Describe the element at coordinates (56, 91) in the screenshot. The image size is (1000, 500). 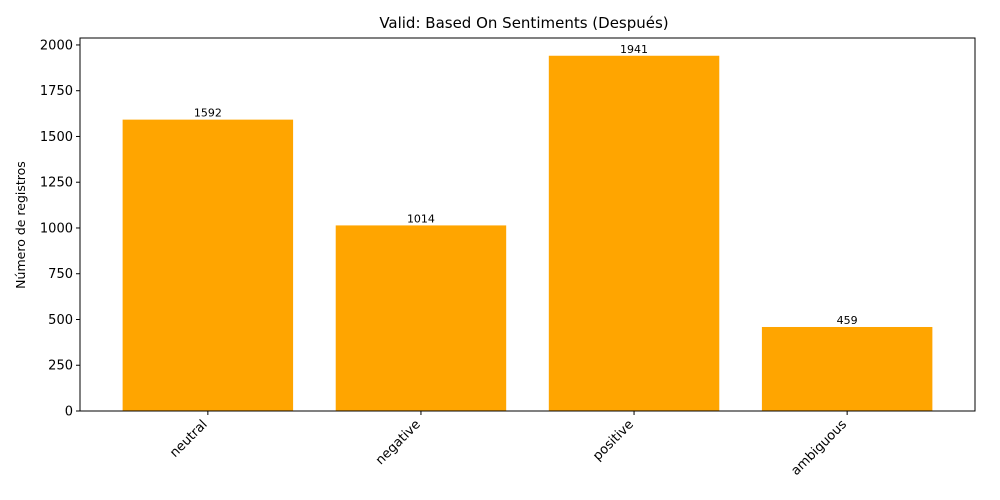
I see `y-tick-label: 1750` at that location.